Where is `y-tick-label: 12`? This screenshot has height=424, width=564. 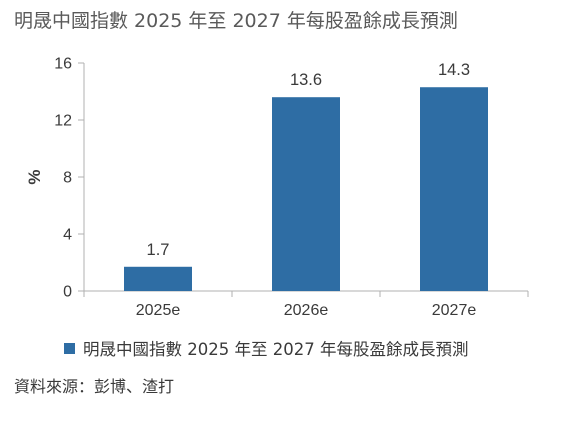 y-tick-label: 12 is located at coordinates (63, 121).